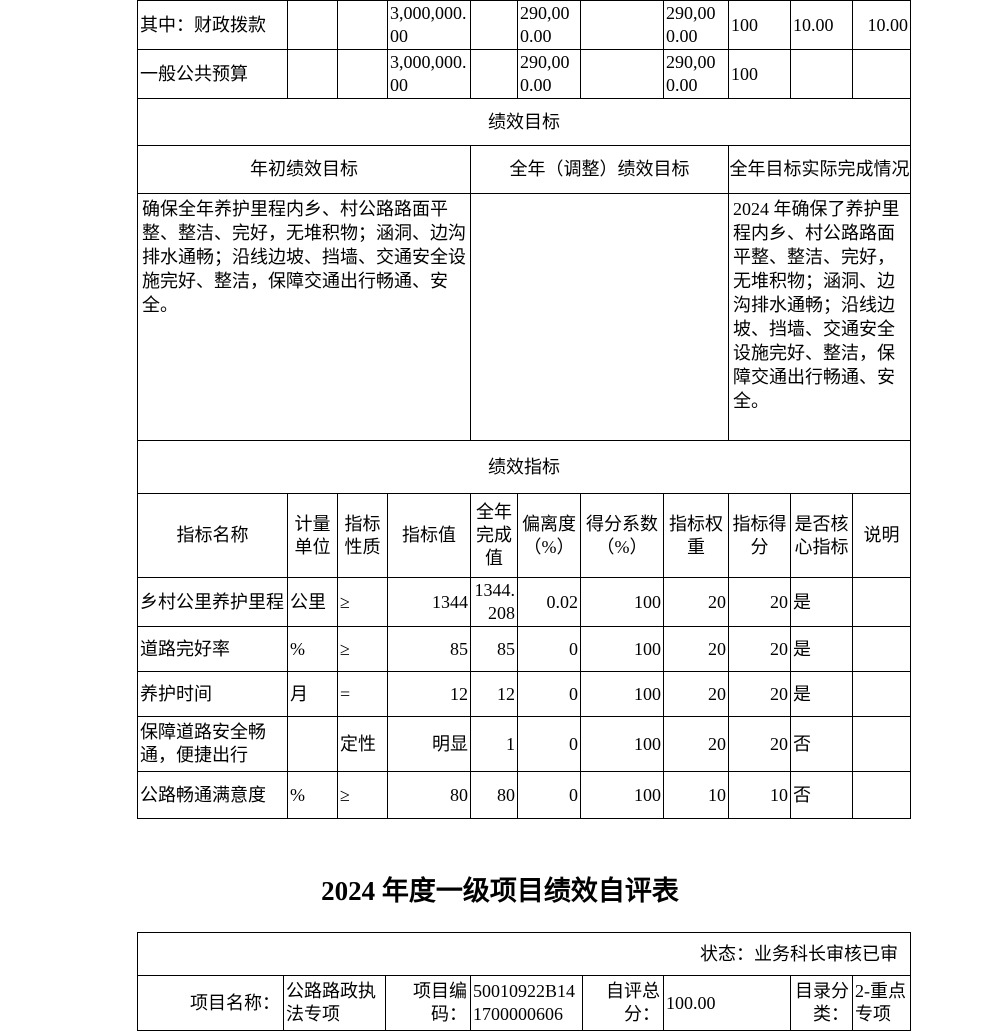  I want to click on col-header-target: 指标值, so click(429, 535).